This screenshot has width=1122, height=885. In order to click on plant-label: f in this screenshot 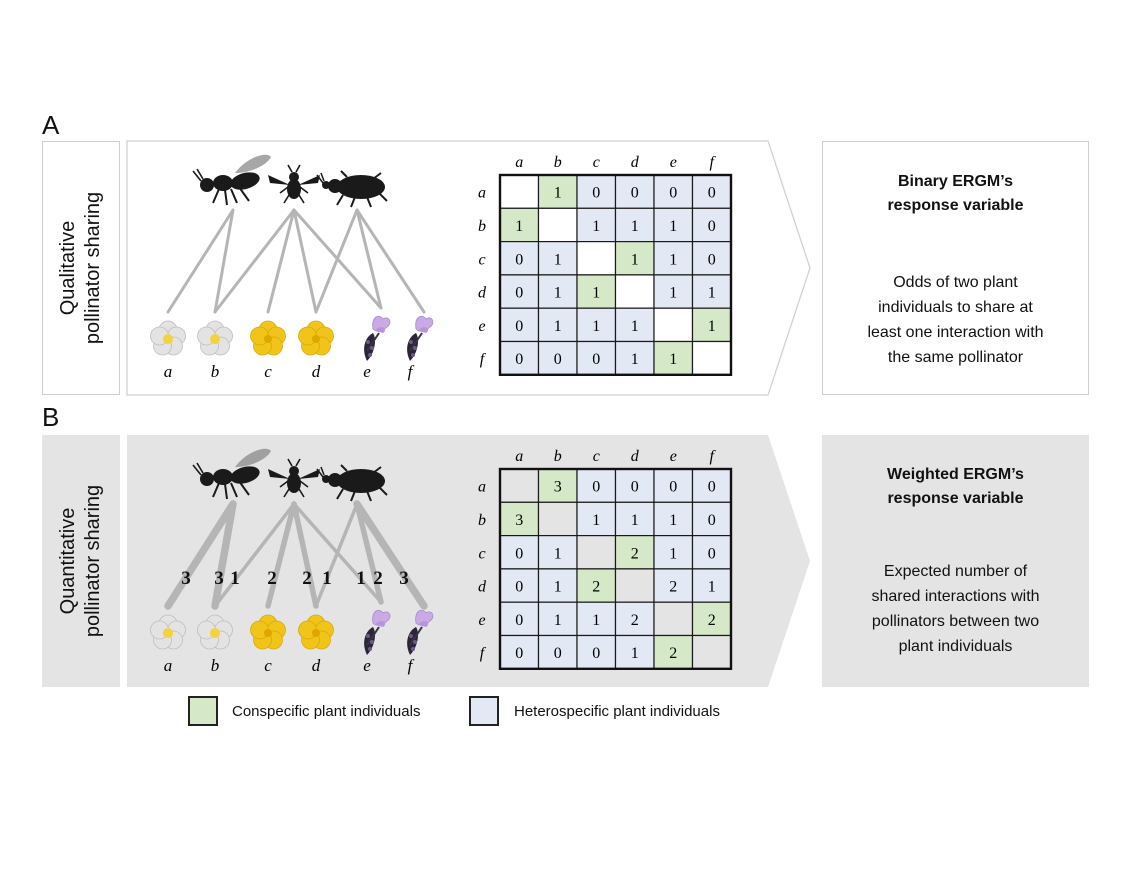, I will do `click(411, 665)`.